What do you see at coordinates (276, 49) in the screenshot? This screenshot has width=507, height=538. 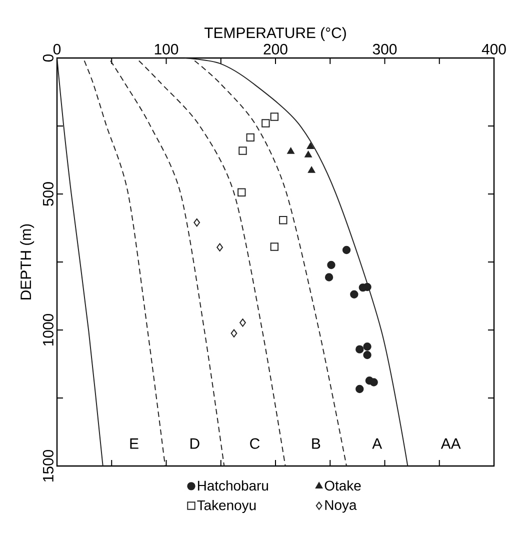 I see `x-tick-label: 200` at bounding box center [276, 49].